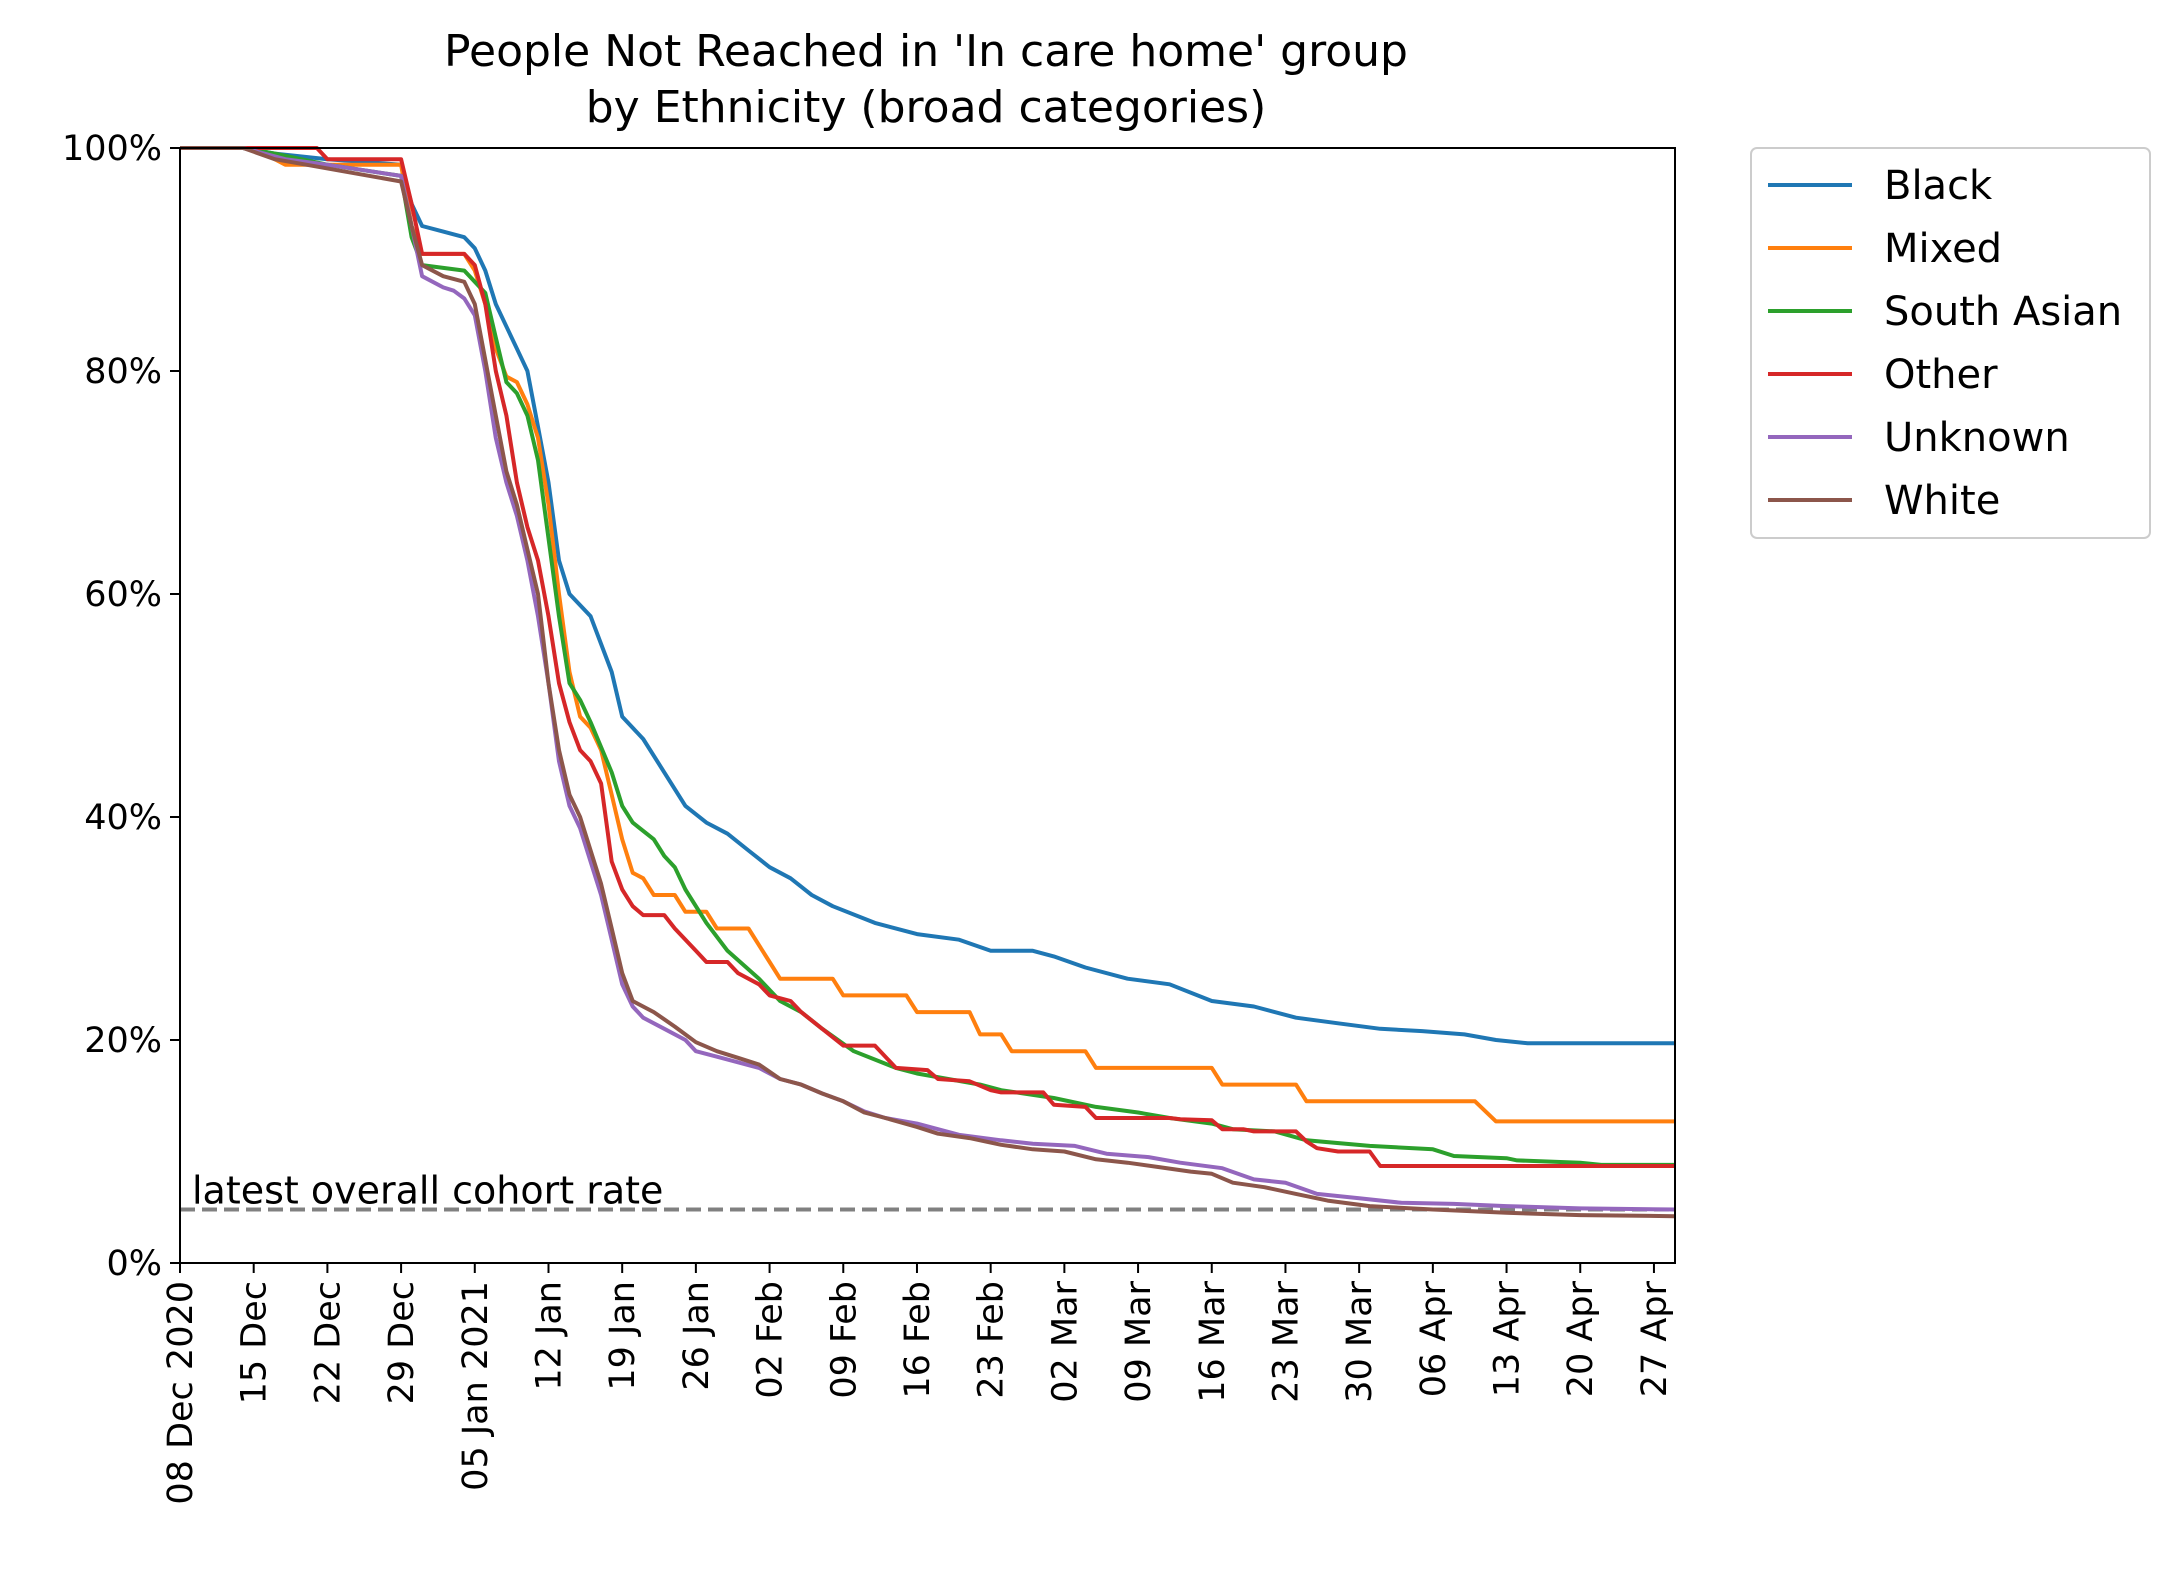 This screenshot has height=1587, width=2168. Describe the element at coordinates (2003, 312) in the screenshot. I see `legend-label: South Asian` at that location.